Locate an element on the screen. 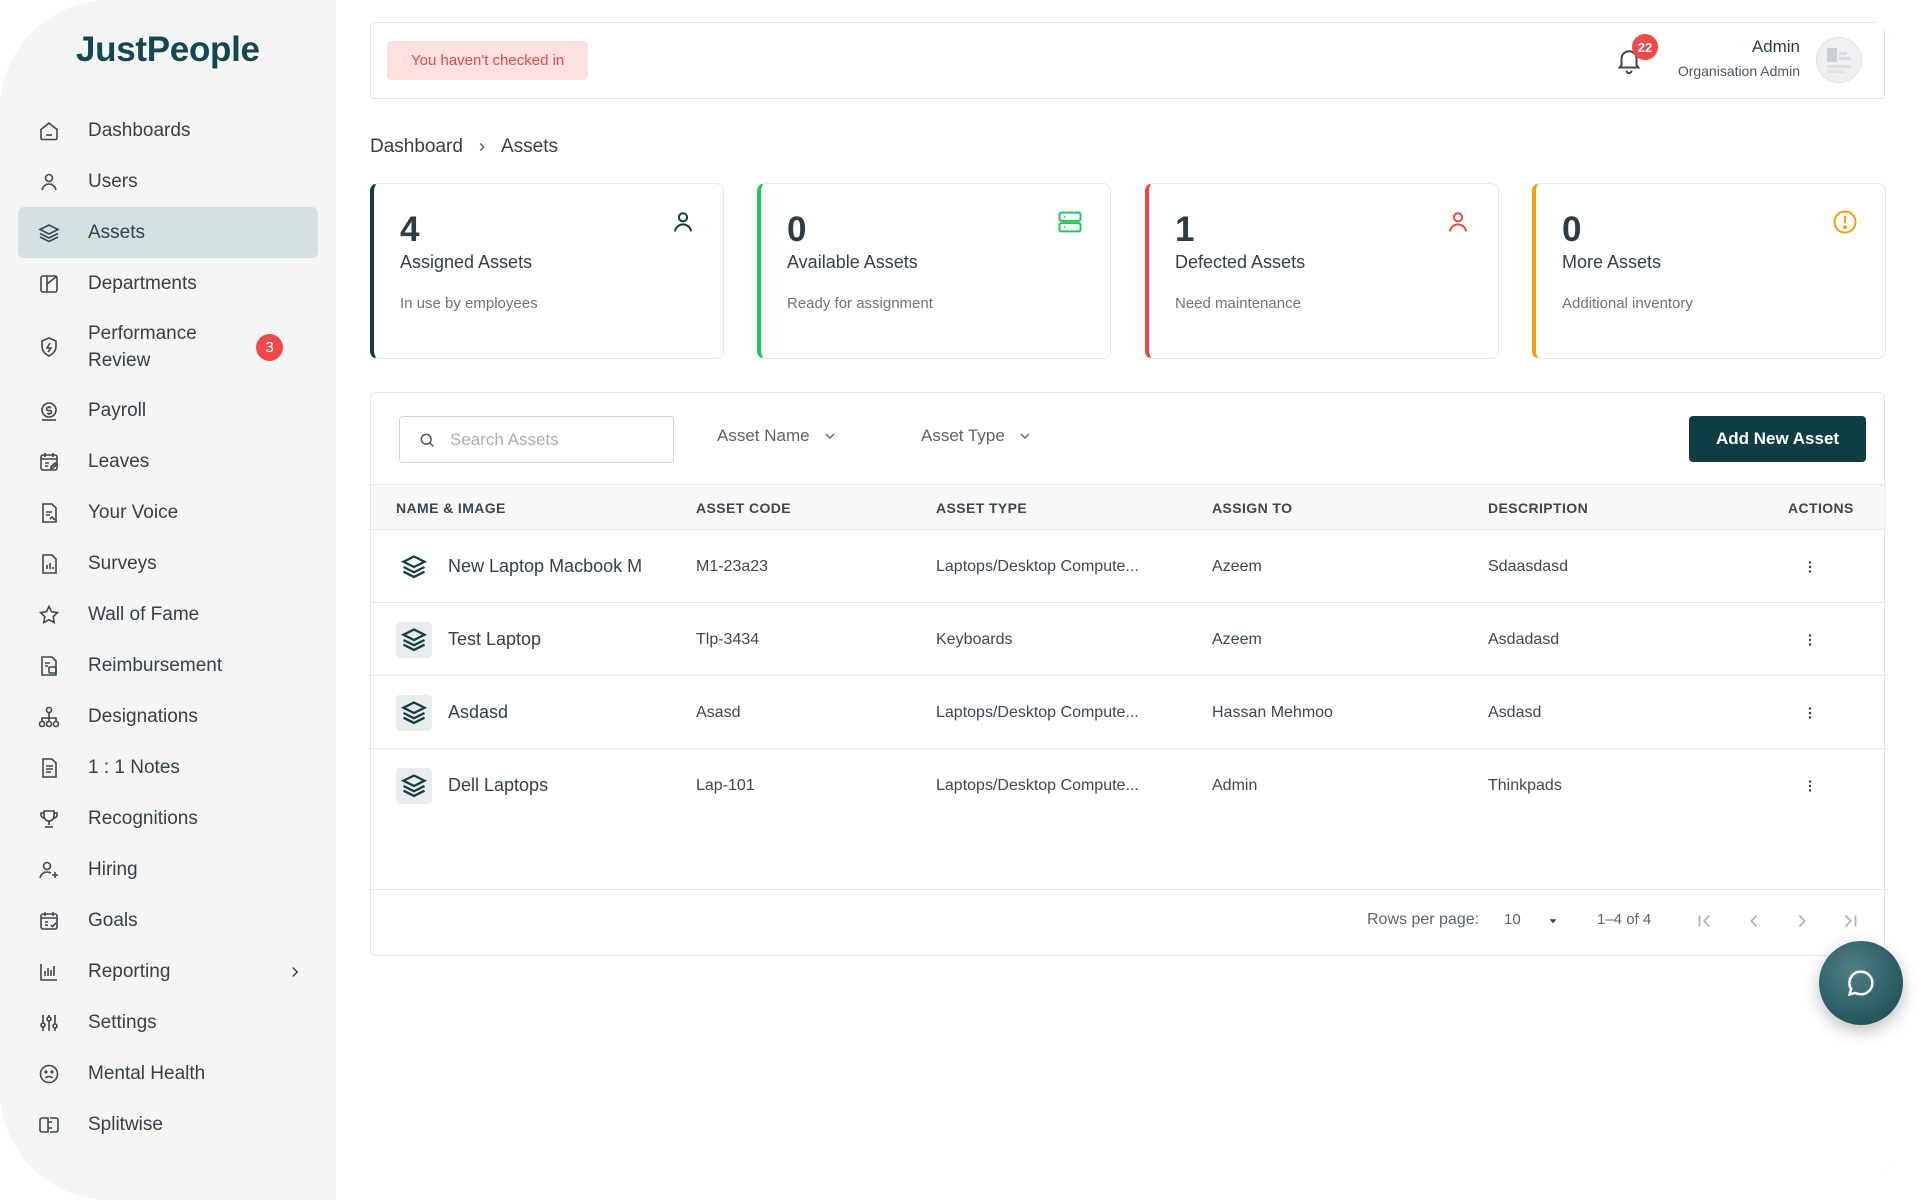 This screenshot has width=1920, height=1200. sidebar-item-label: Payroll is located at coordinates (117, 410).